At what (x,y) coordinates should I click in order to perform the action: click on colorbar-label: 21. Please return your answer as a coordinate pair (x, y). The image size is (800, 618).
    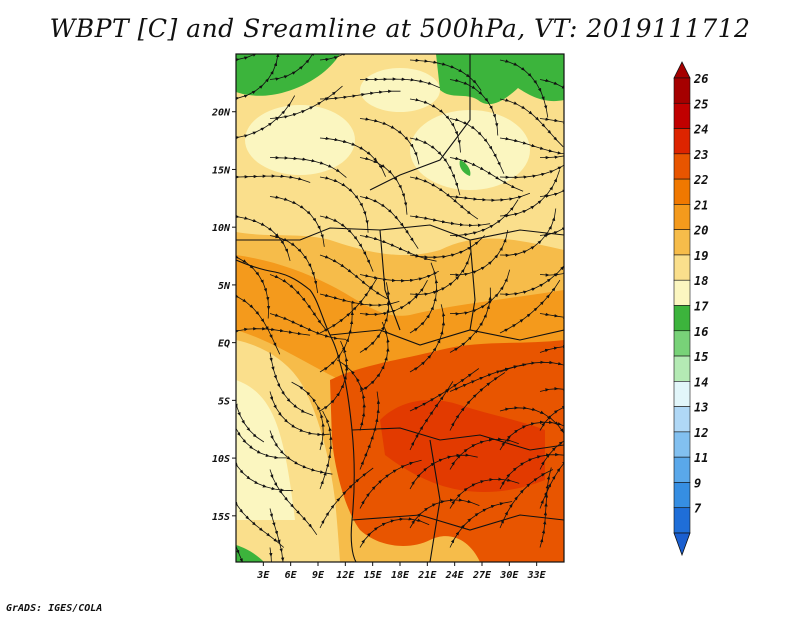
    Looking at the image, I should click on (700, 205).